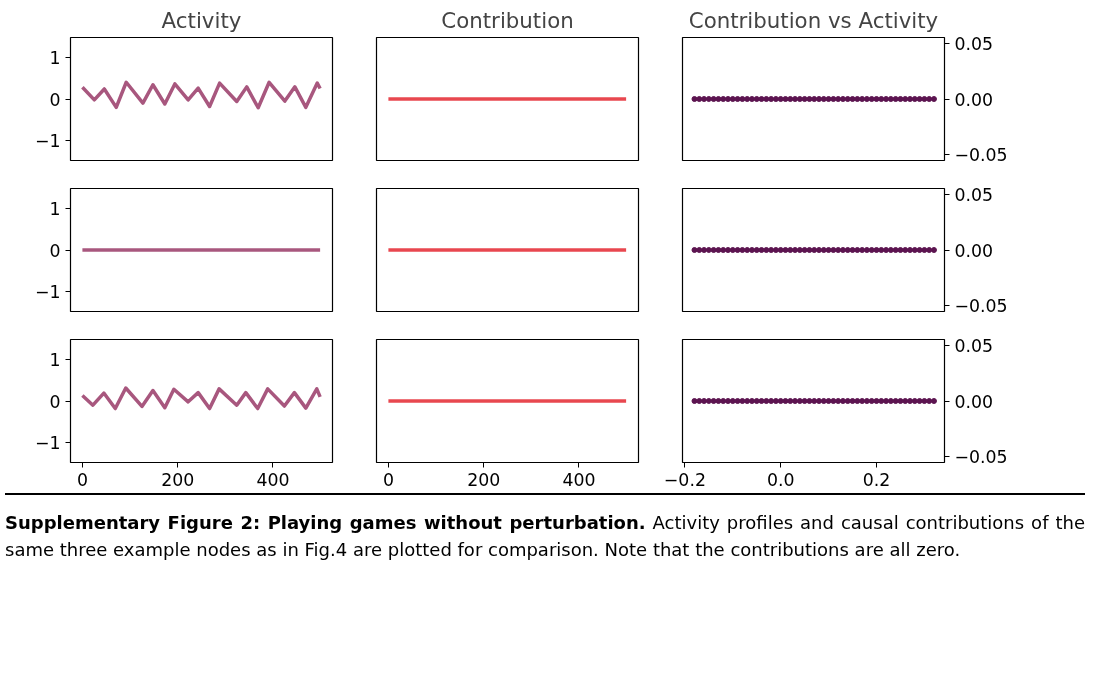 This screenshot has height=695, width=1118. I want to click on chart-title: Contribution, so click(507, 20).